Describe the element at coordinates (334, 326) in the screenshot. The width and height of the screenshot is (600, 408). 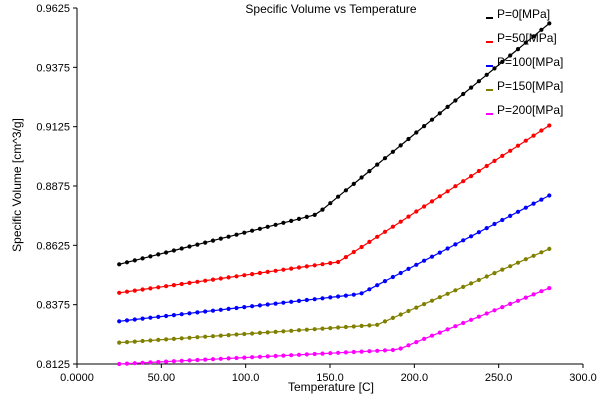
I see `series` at that location.